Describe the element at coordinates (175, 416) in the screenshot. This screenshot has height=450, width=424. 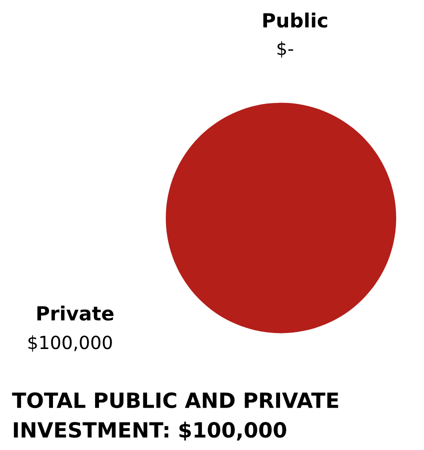
I see `text: TOTAL PUBLIC AND PRIVATE INVESTMENT: $100,000` at that location.